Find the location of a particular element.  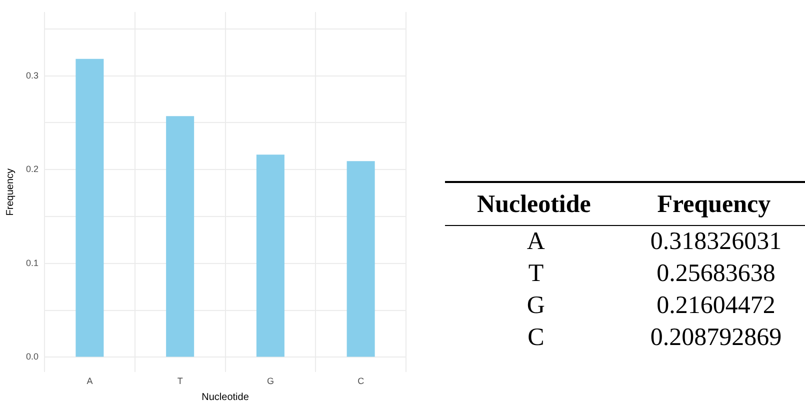

y-axis-title: Frequency is located at coordinates (10, 192).